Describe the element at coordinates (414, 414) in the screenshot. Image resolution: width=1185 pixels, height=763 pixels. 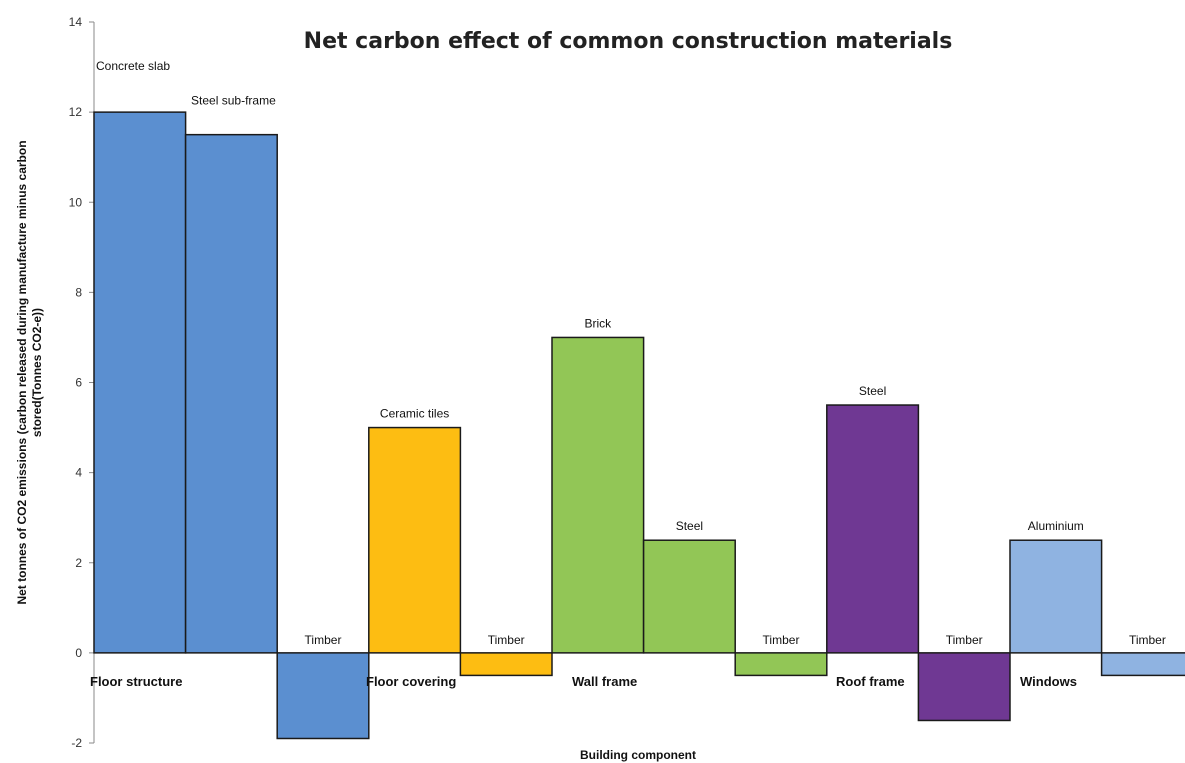
I see `bar-label: Ceramic tiles` at that location.